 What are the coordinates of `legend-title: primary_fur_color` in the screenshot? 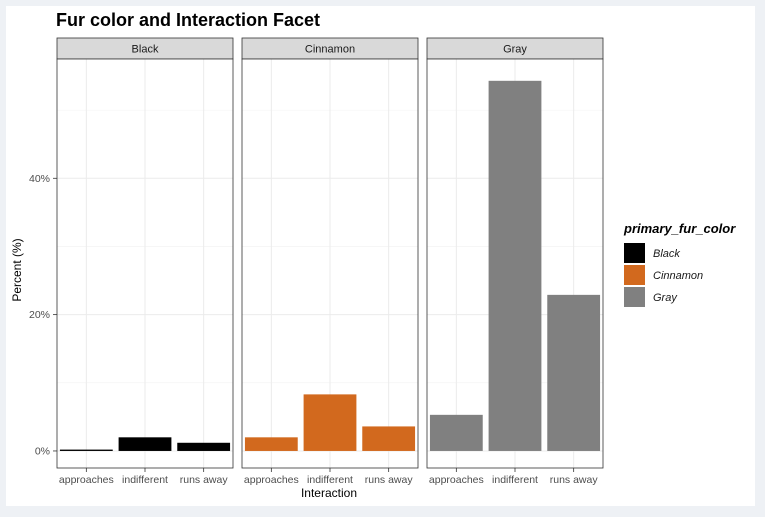 It's located at (679, 228).